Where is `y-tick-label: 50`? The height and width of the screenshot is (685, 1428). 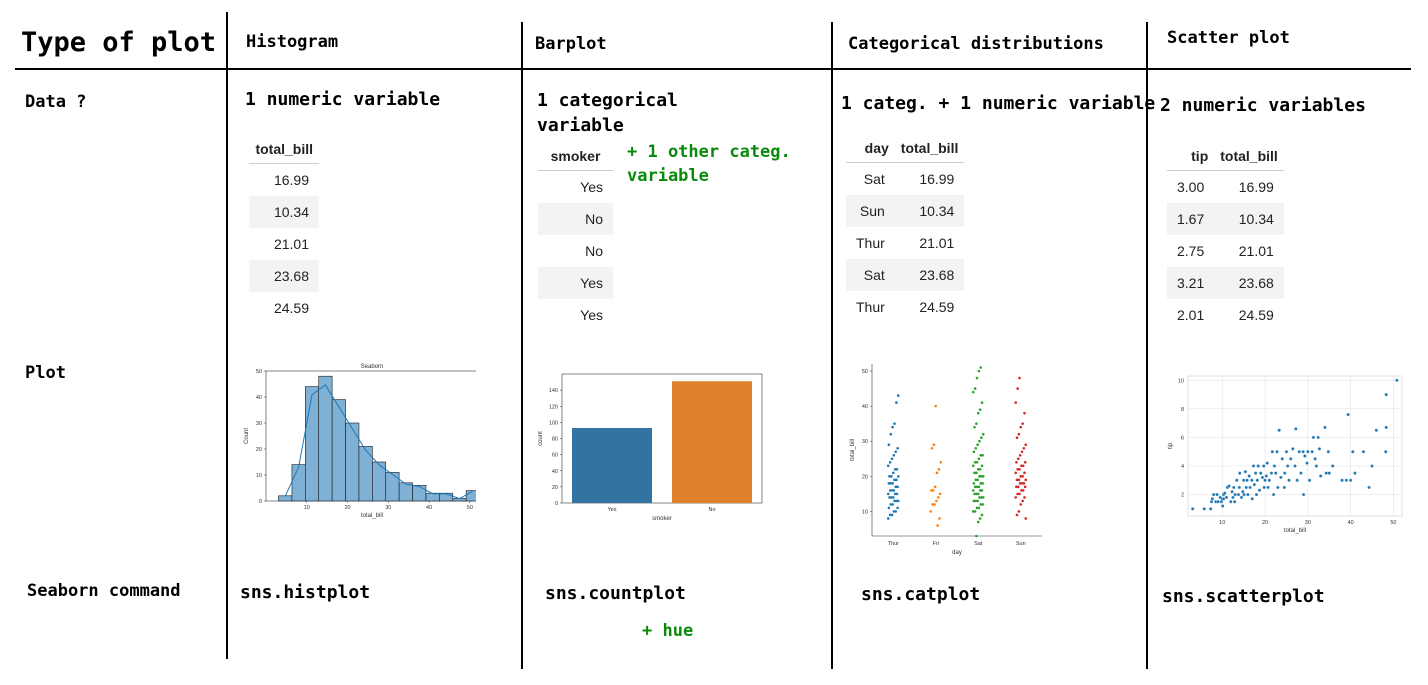
y-tick-label: 50 is located at coordinates (865, 372).